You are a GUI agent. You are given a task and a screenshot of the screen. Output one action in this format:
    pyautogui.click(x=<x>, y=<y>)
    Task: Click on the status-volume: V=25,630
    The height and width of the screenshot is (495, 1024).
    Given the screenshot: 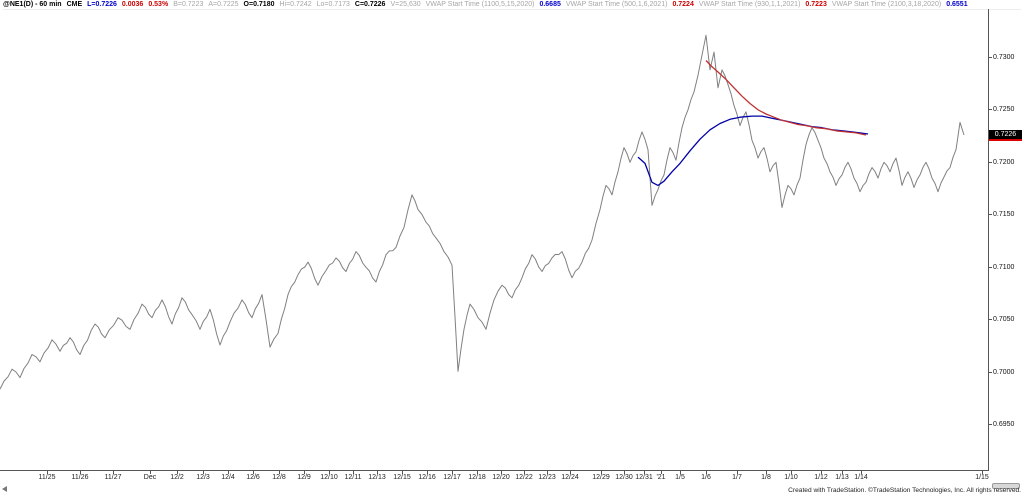 What is the action you would take?
    pyautogui.click(x=405, y=4)
    